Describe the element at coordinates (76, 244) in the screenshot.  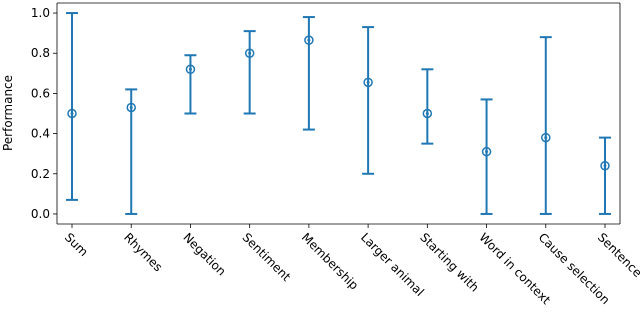
I see `x-tick-label: Sum` at that location.